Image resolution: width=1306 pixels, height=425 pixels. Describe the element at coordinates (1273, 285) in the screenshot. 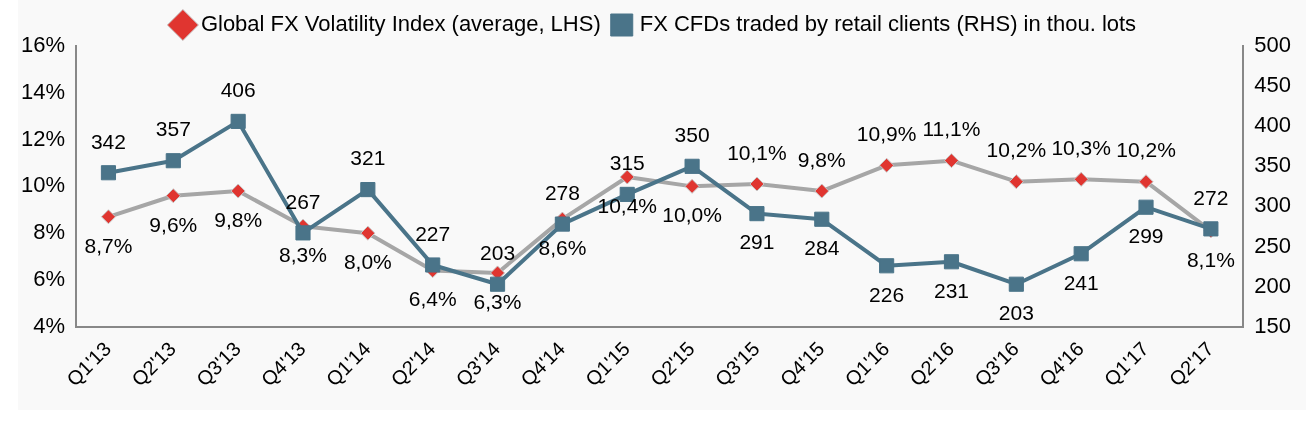

I see `y2-tick-label: 200` at that location.